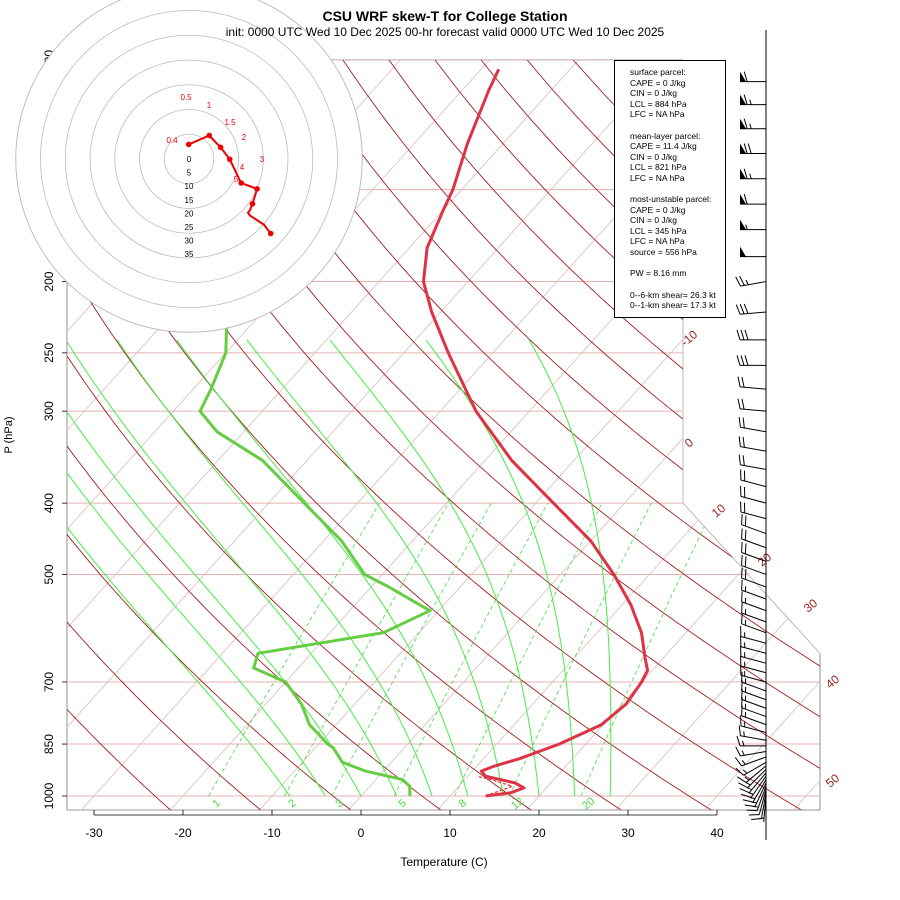 Image resolution: width=900 pixels, height=900 pixels. What do you see at coordinates (262, 159) in the screenshot?
I see `hodograph-height-label: 3` at bounding box center [262, 159].